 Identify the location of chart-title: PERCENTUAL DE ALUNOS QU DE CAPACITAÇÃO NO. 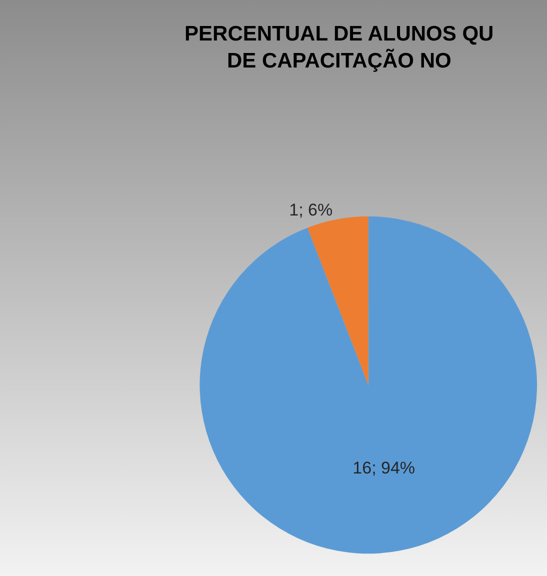
(339, 47).